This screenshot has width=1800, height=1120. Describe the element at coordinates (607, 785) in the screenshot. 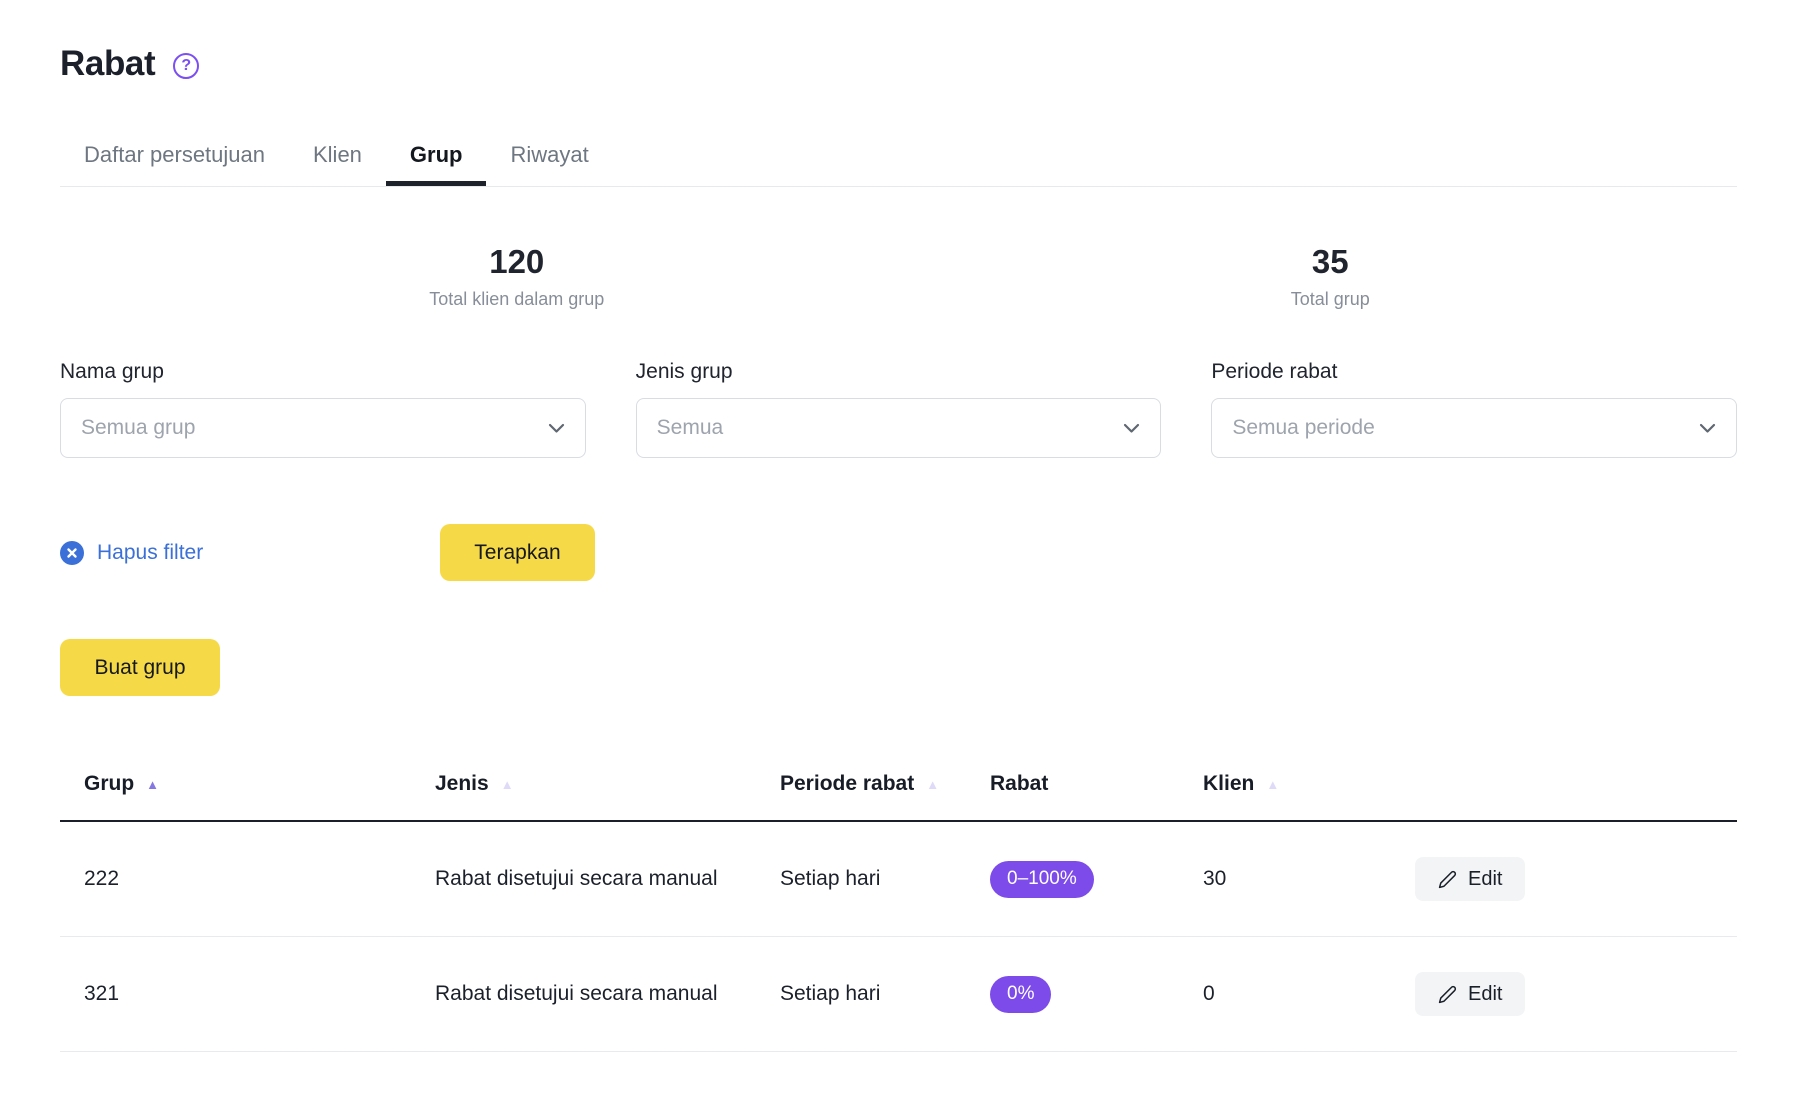

I see `header-jenis: Jenis ▲` at that location.